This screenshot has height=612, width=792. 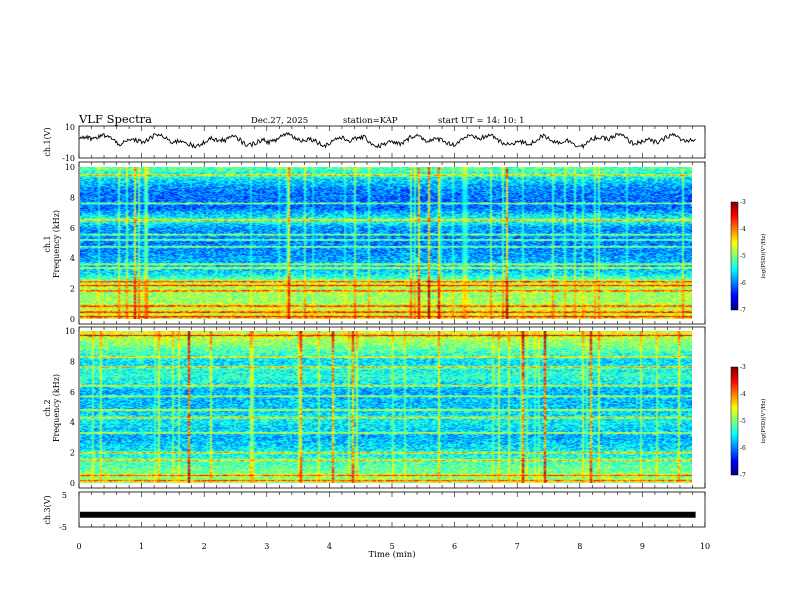 What do you see at coordinates (279, 121) in the screenshot?
I see `date-label: Dec.27, 2025` at bounding box center [279, 121].